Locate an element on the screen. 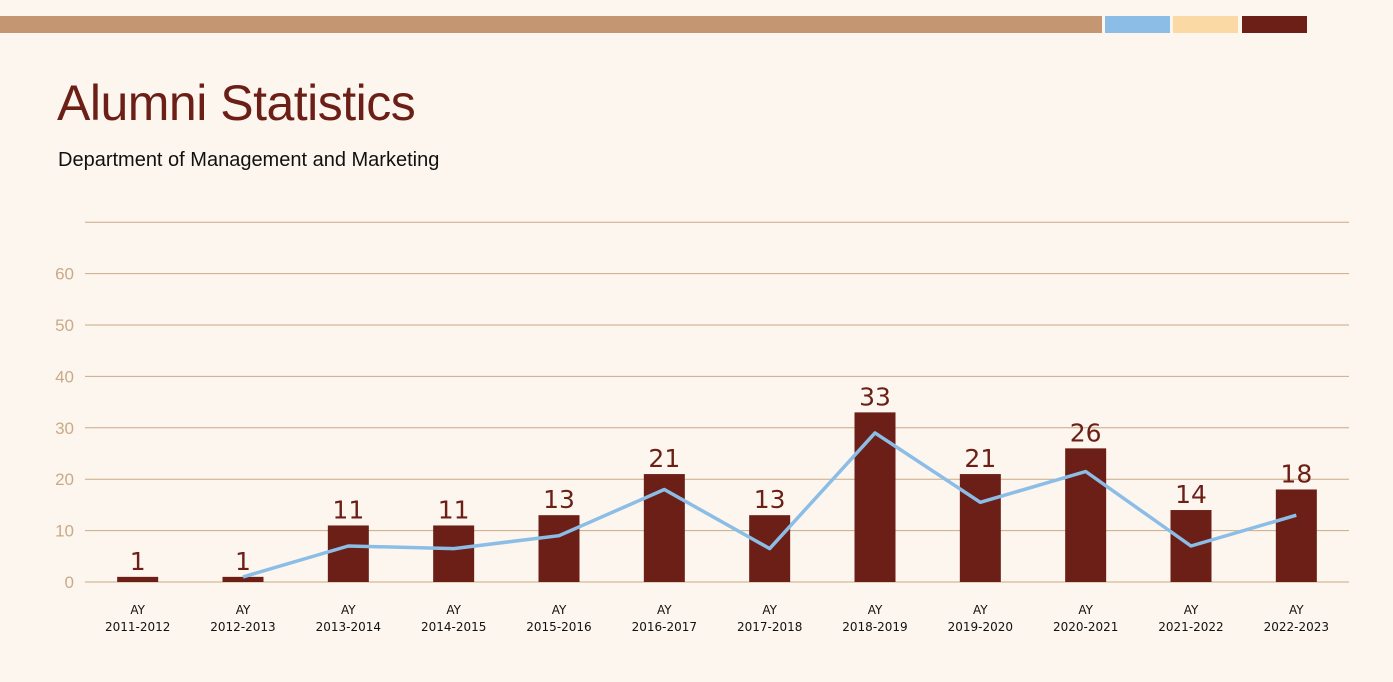 This screenshot has width=1393, height=682. header-accent-bar is located at coordinates (551, 24).